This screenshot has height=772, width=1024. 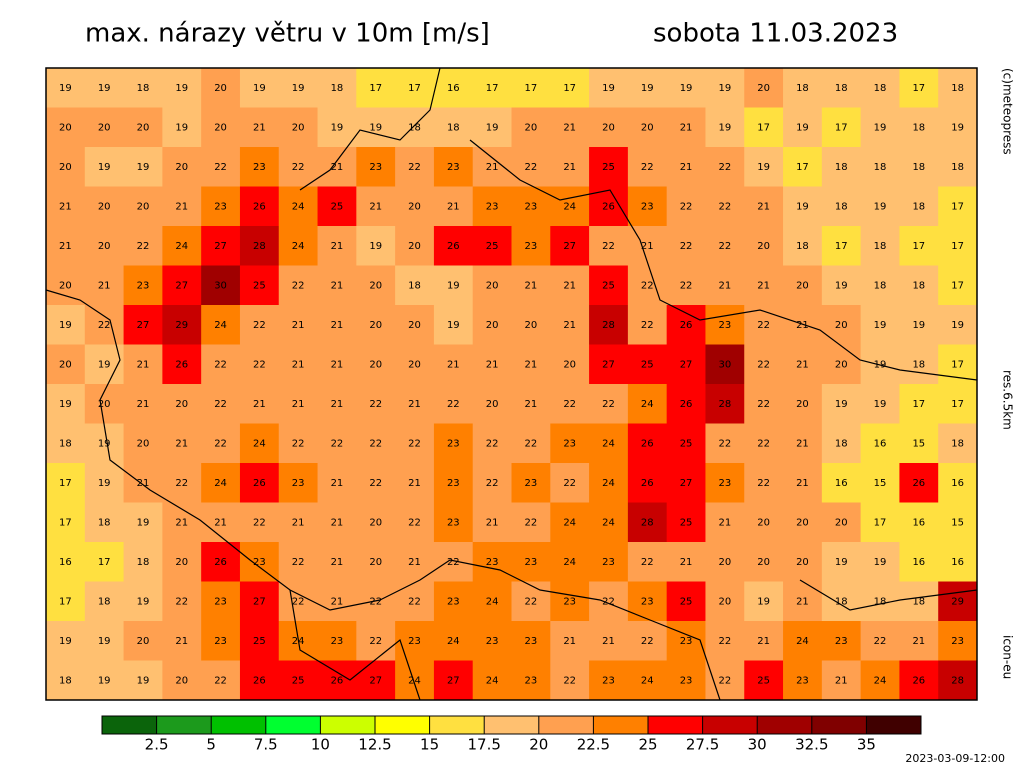 I want to click on colorbar-tick-label: 32.5, so click(x=811, y=745).